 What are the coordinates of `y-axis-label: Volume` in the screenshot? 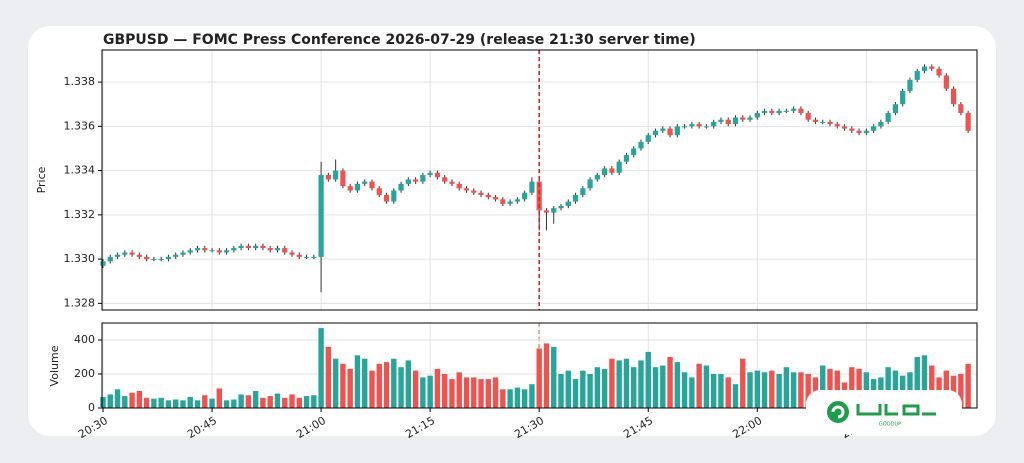 It's located at (54, 365).